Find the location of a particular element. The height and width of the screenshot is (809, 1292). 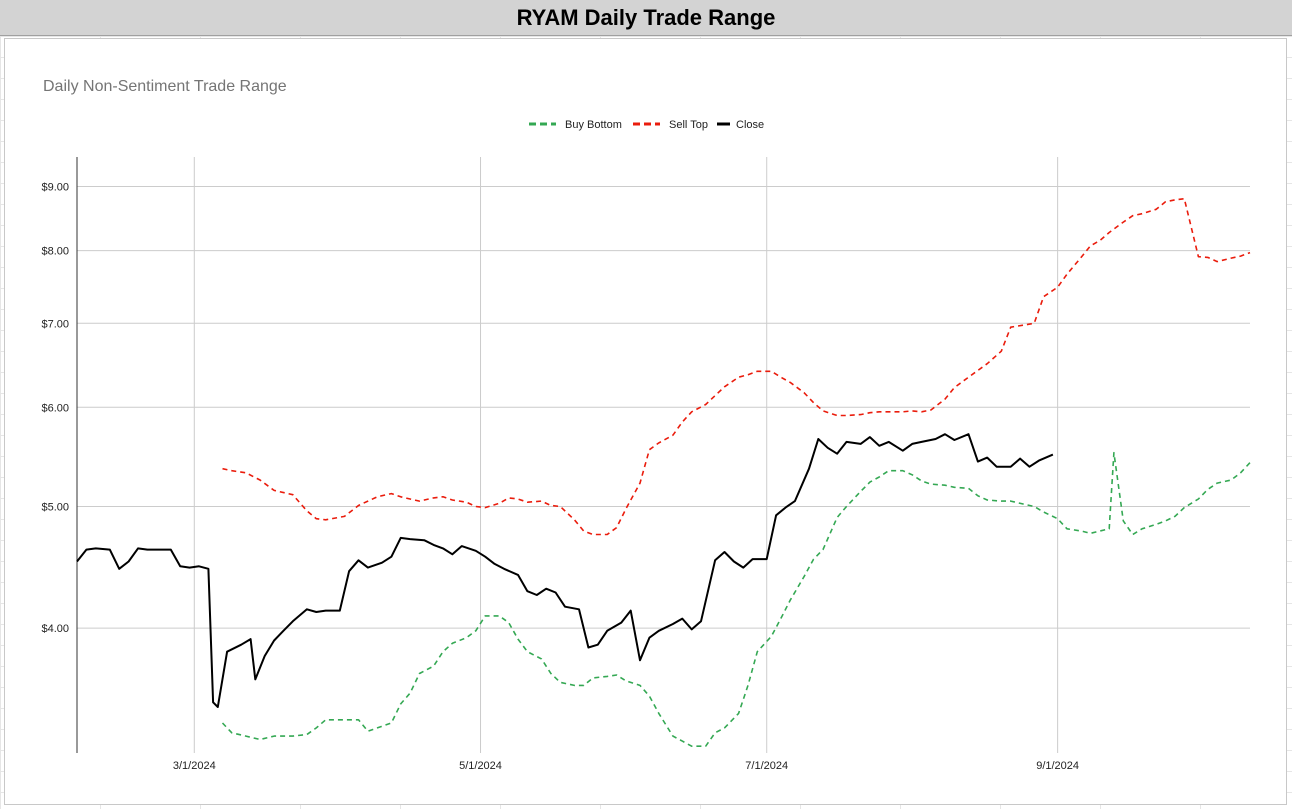

legend-label-sell-top: Sell Top is located at coordinates (688, 125).